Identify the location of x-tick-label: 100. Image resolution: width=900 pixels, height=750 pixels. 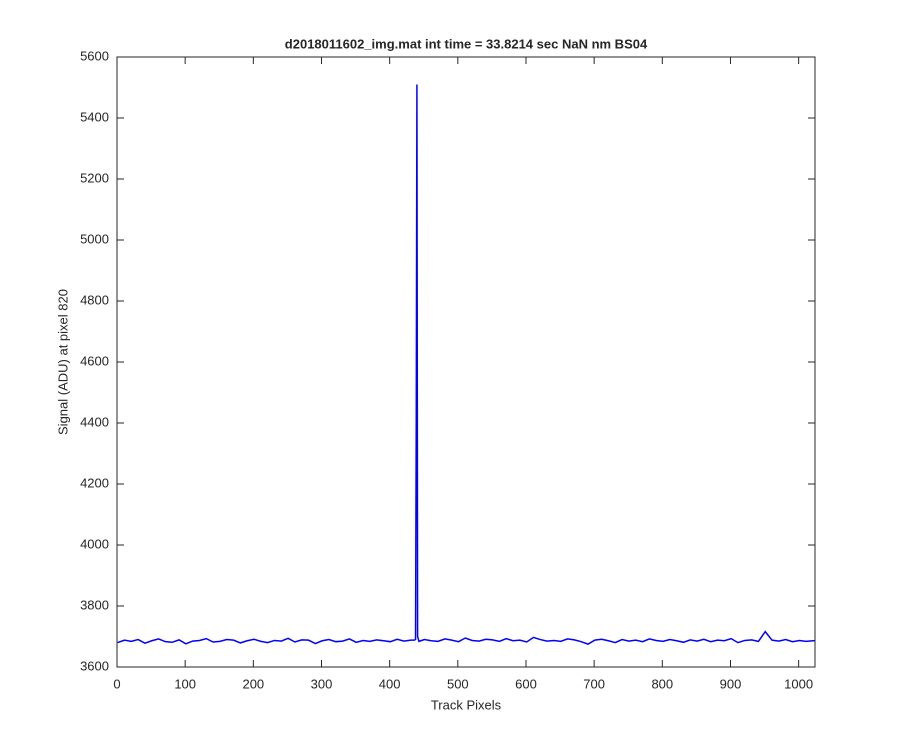
(185, 683).